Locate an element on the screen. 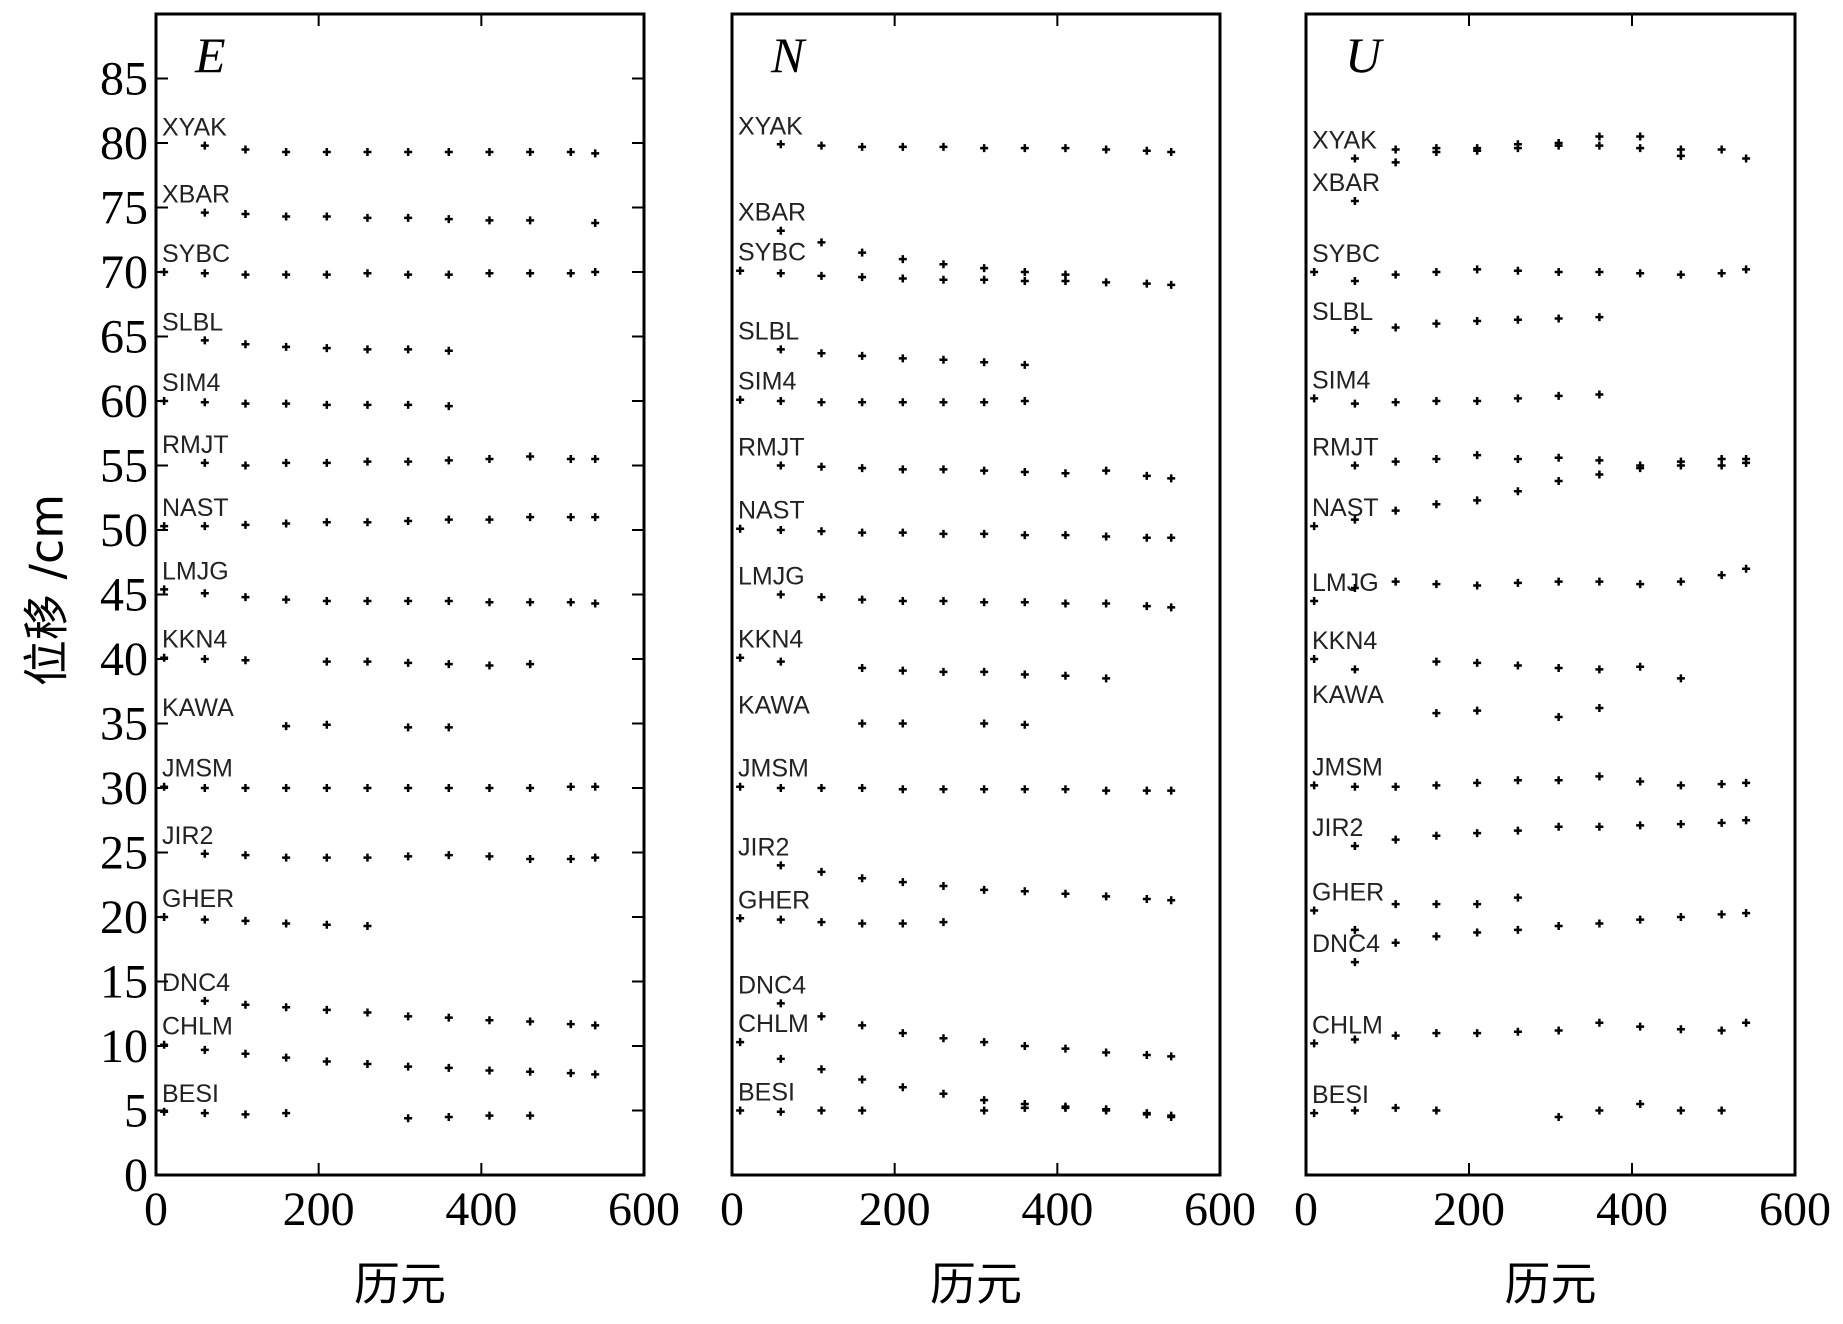 This screenshot has height=1324, width=1843. station-label: KAWA is located at coordinates (774, 706).